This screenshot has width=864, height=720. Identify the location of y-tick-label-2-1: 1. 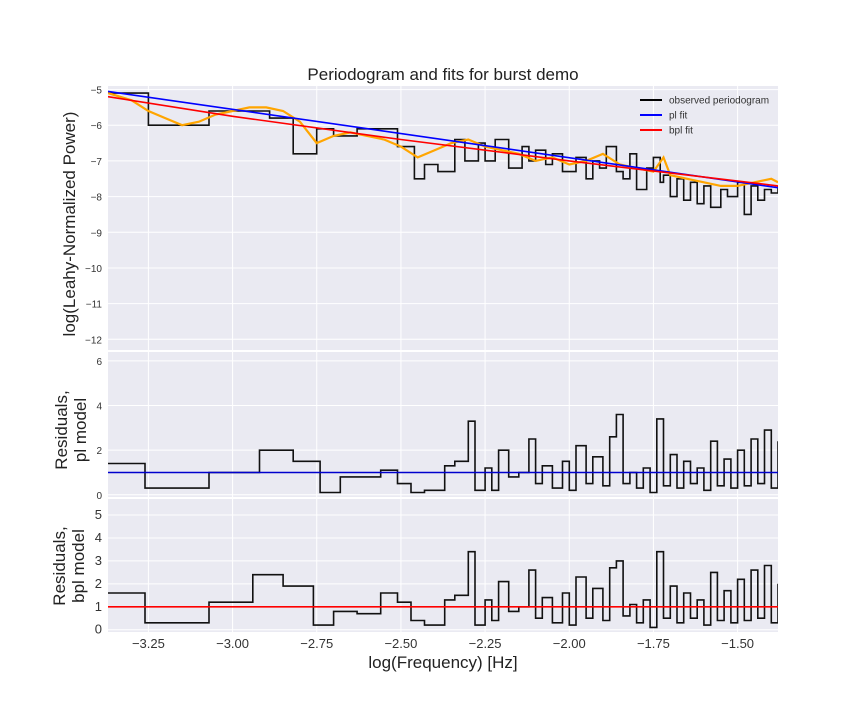
(98, 606).